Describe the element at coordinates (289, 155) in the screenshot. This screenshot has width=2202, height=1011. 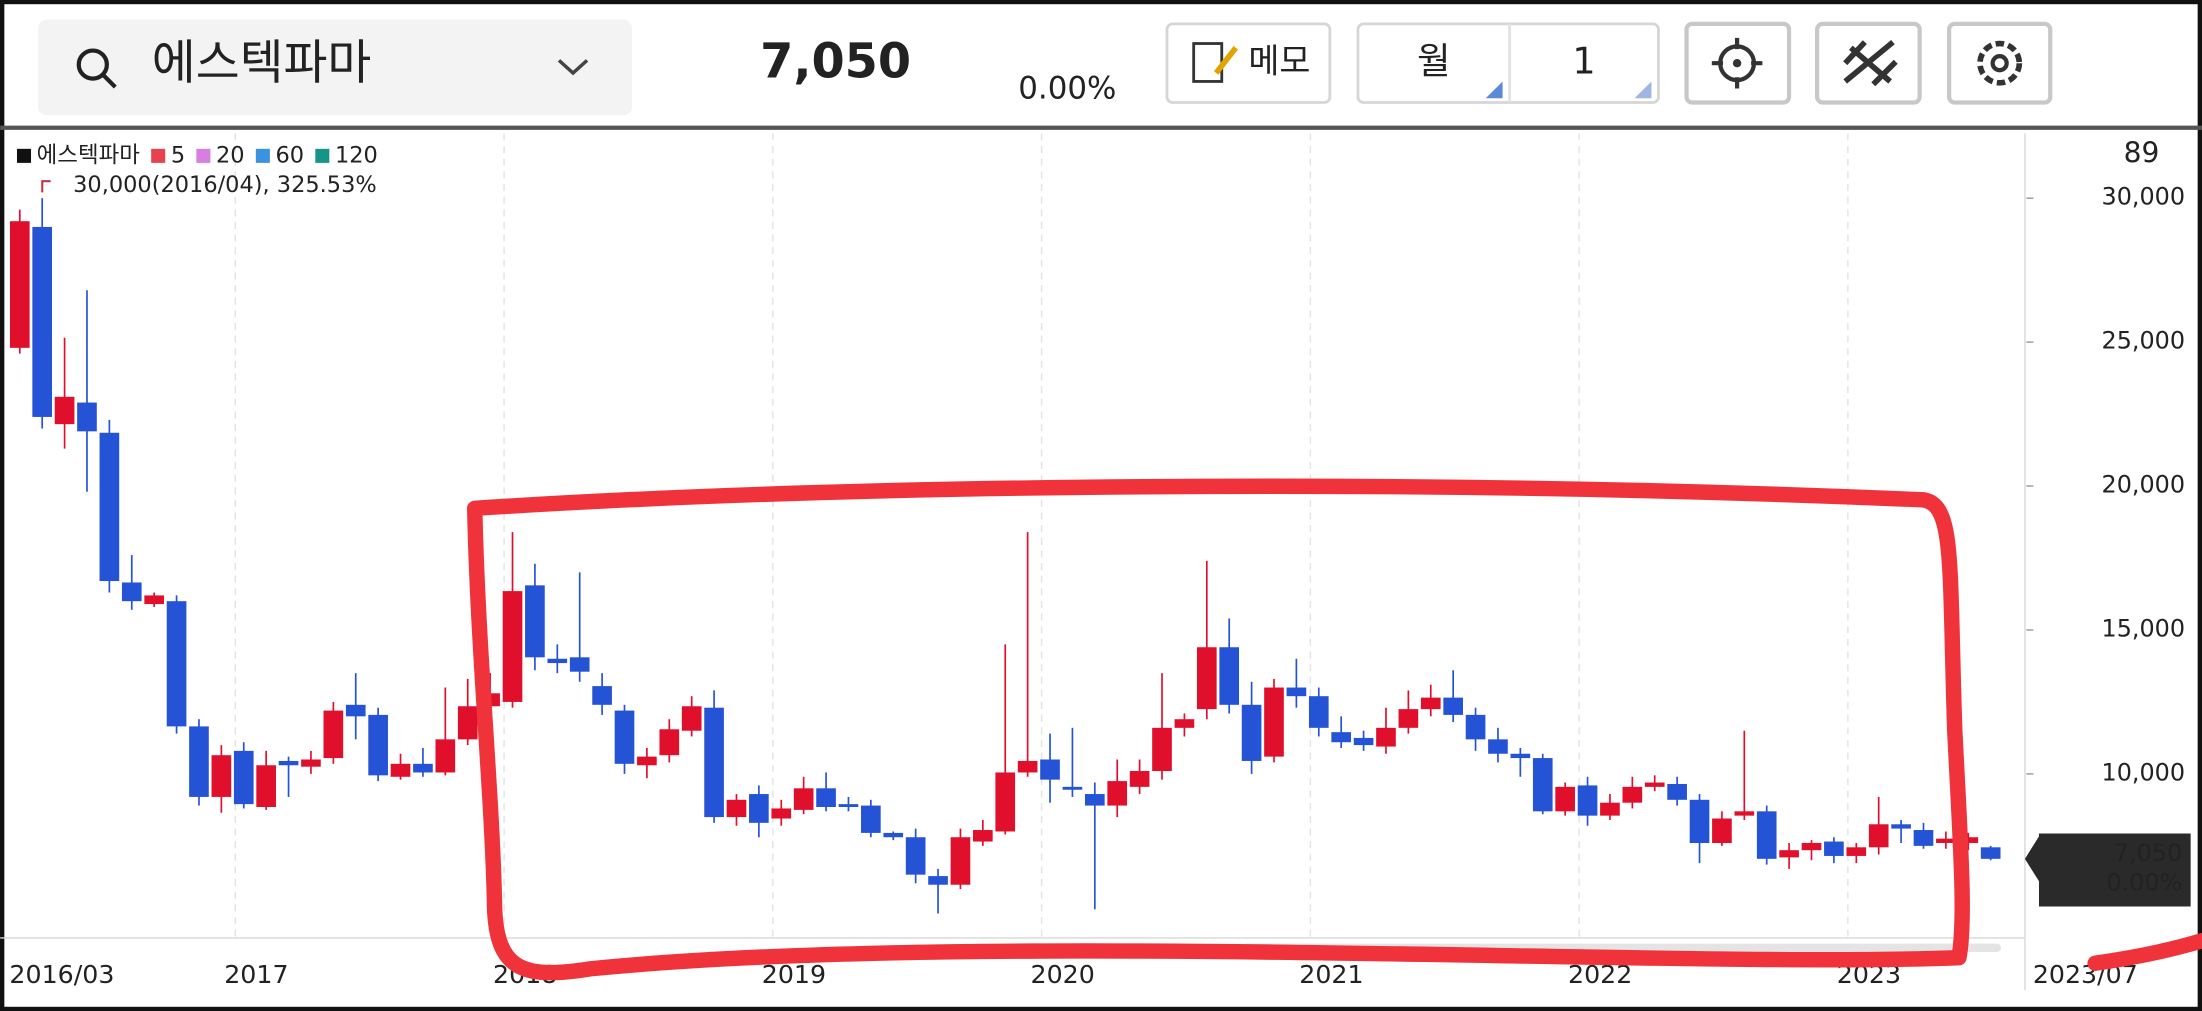
I see `legend-label: 60` at that location.